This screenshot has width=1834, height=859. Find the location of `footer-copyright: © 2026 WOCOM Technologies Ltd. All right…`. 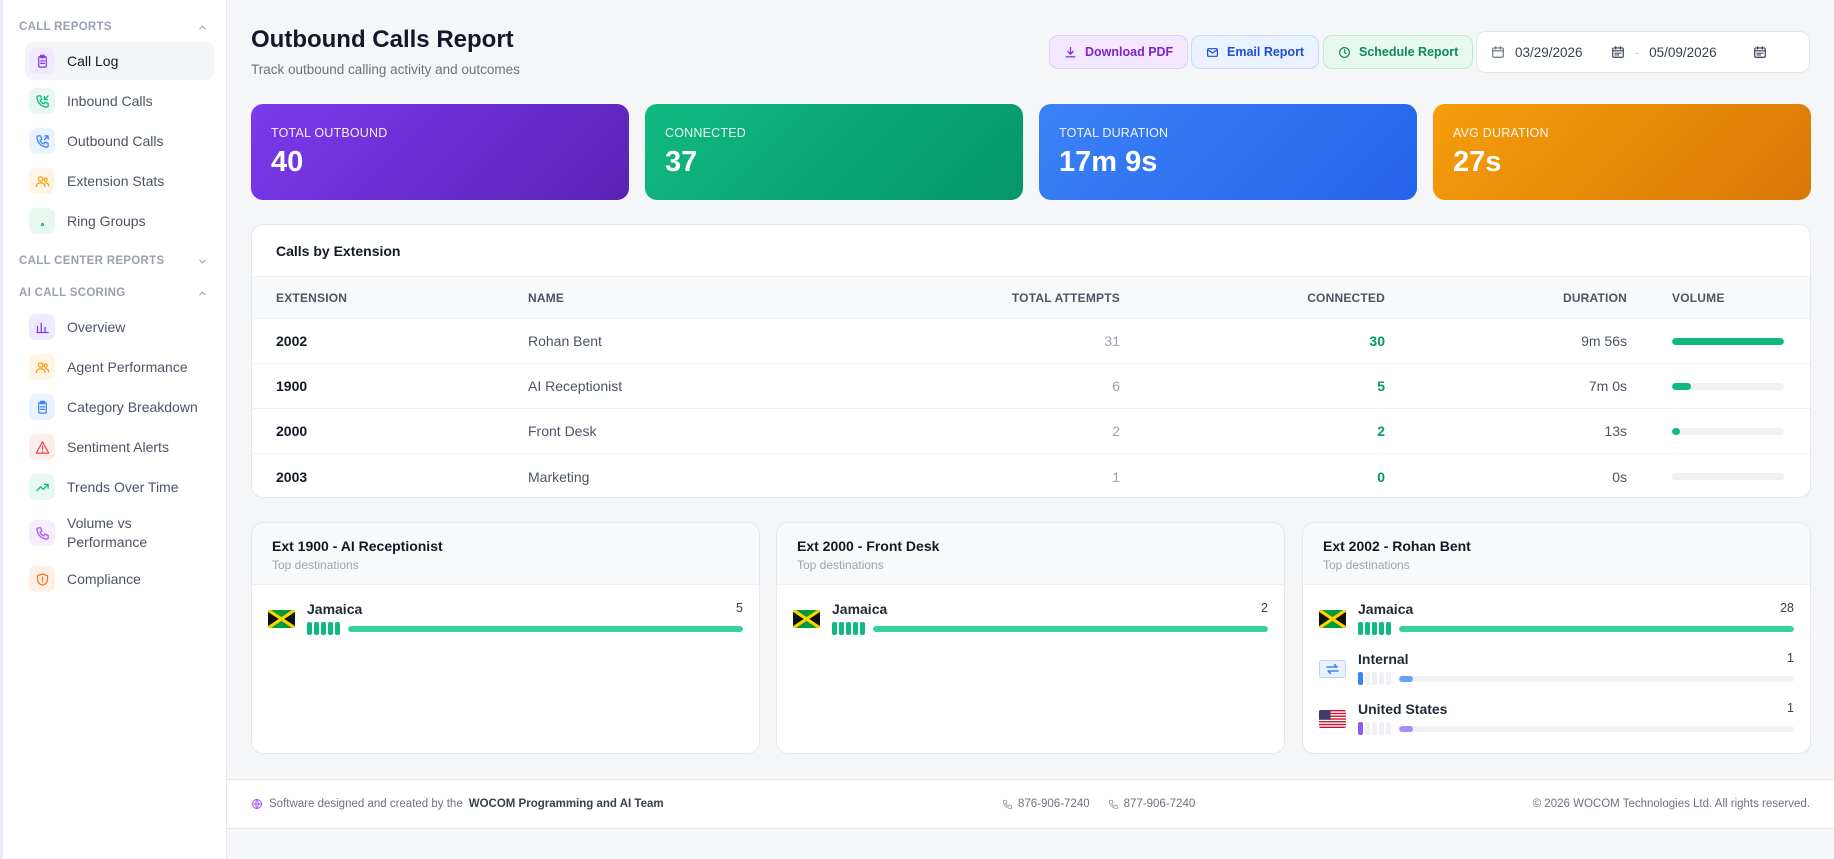

footer-copyright: © 2026 WOCOM Technologies Ltd. All right… is located at coordinates (1671, 804).